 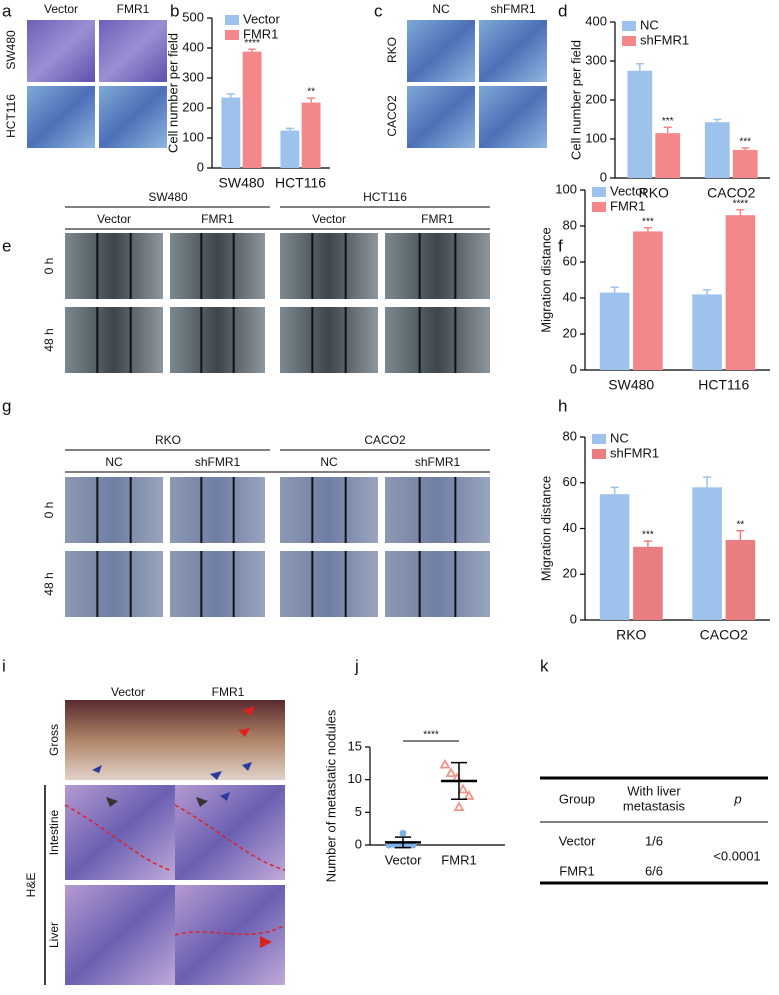 I want to click on y-axis-label: Cell number per field, so click(x=575, y=100).